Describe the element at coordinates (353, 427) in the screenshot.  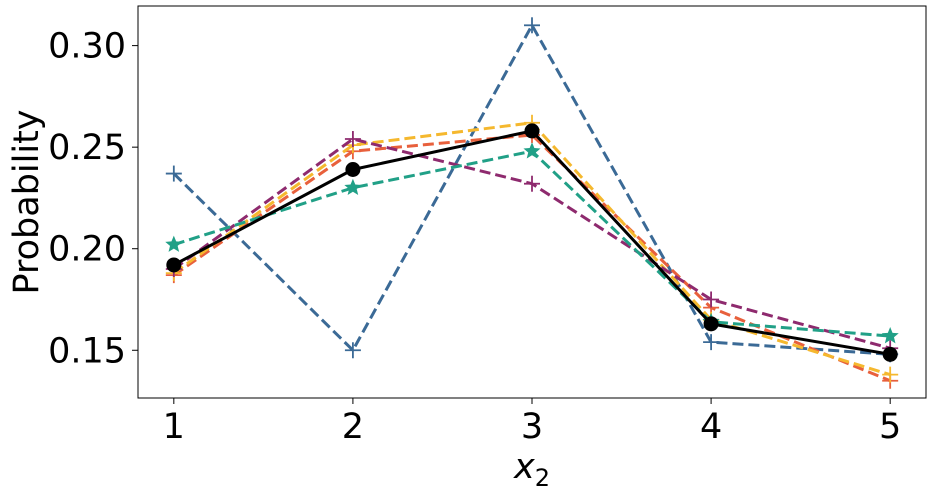
I see `x-tick-label: 2` at that location.